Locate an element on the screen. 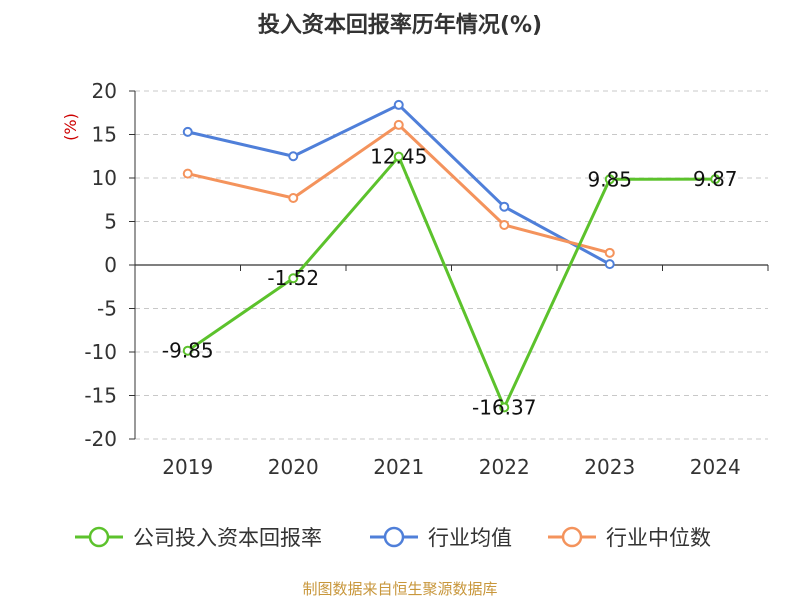  data-label: -9.85 is located at coordinates (188, 351).